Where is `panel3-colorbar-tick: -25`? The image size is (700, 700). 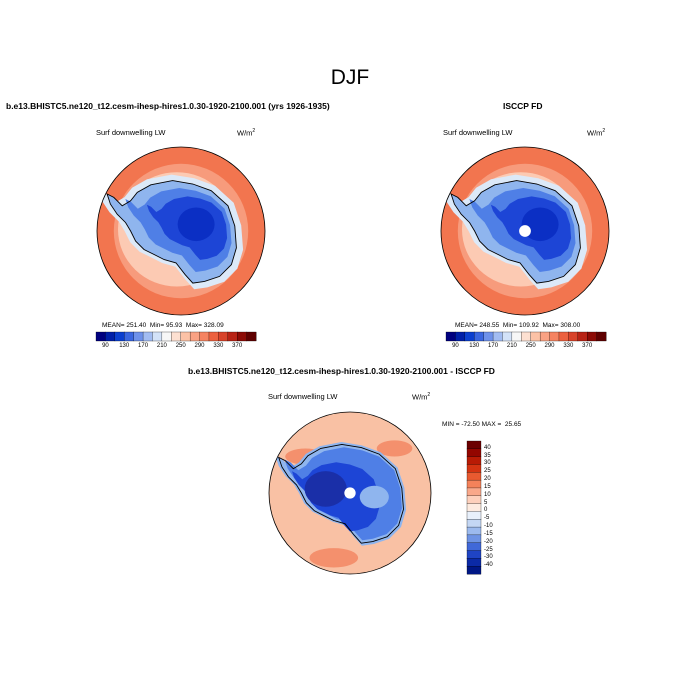
panel3-colorbar-tick: -25 is located at coordinates (488, 549).